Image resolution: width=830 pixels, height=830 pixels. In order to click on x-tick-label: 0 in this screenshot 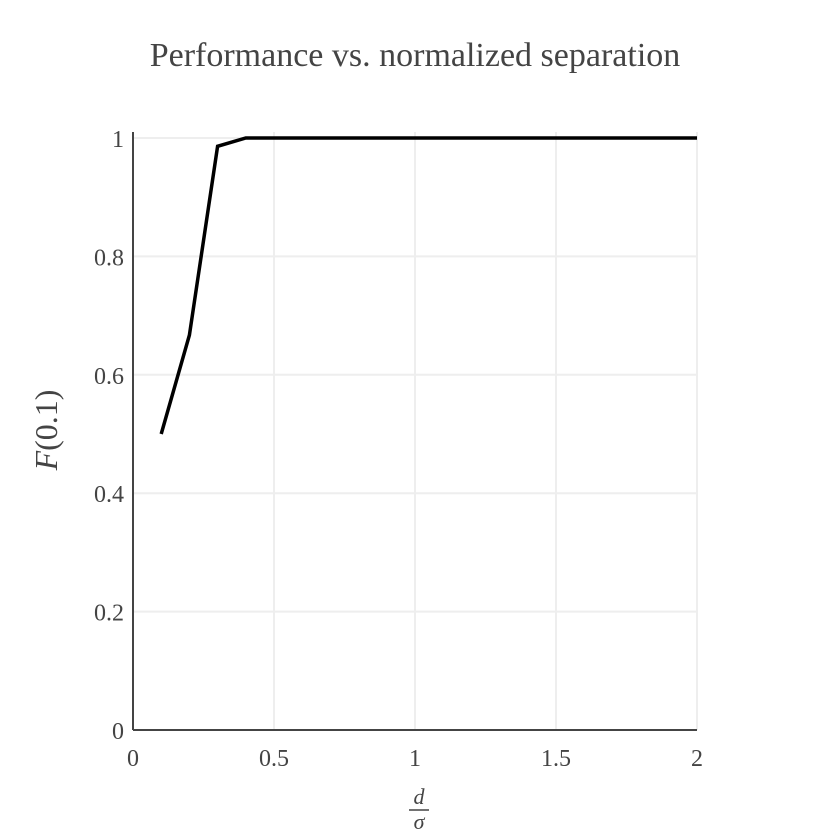, I will do `click(133, 759)`.